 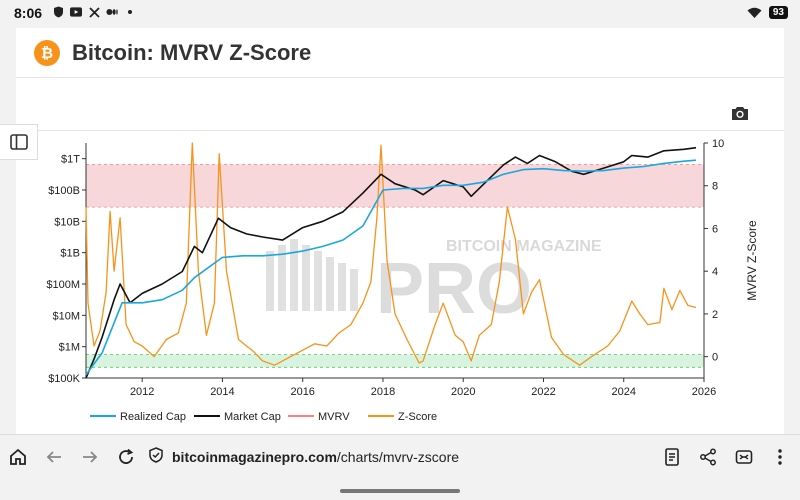 What do you see at coordinates (454, 289) in the screenshot?
I see `watermark-pro: PRO` at bounding box center [454, 289].